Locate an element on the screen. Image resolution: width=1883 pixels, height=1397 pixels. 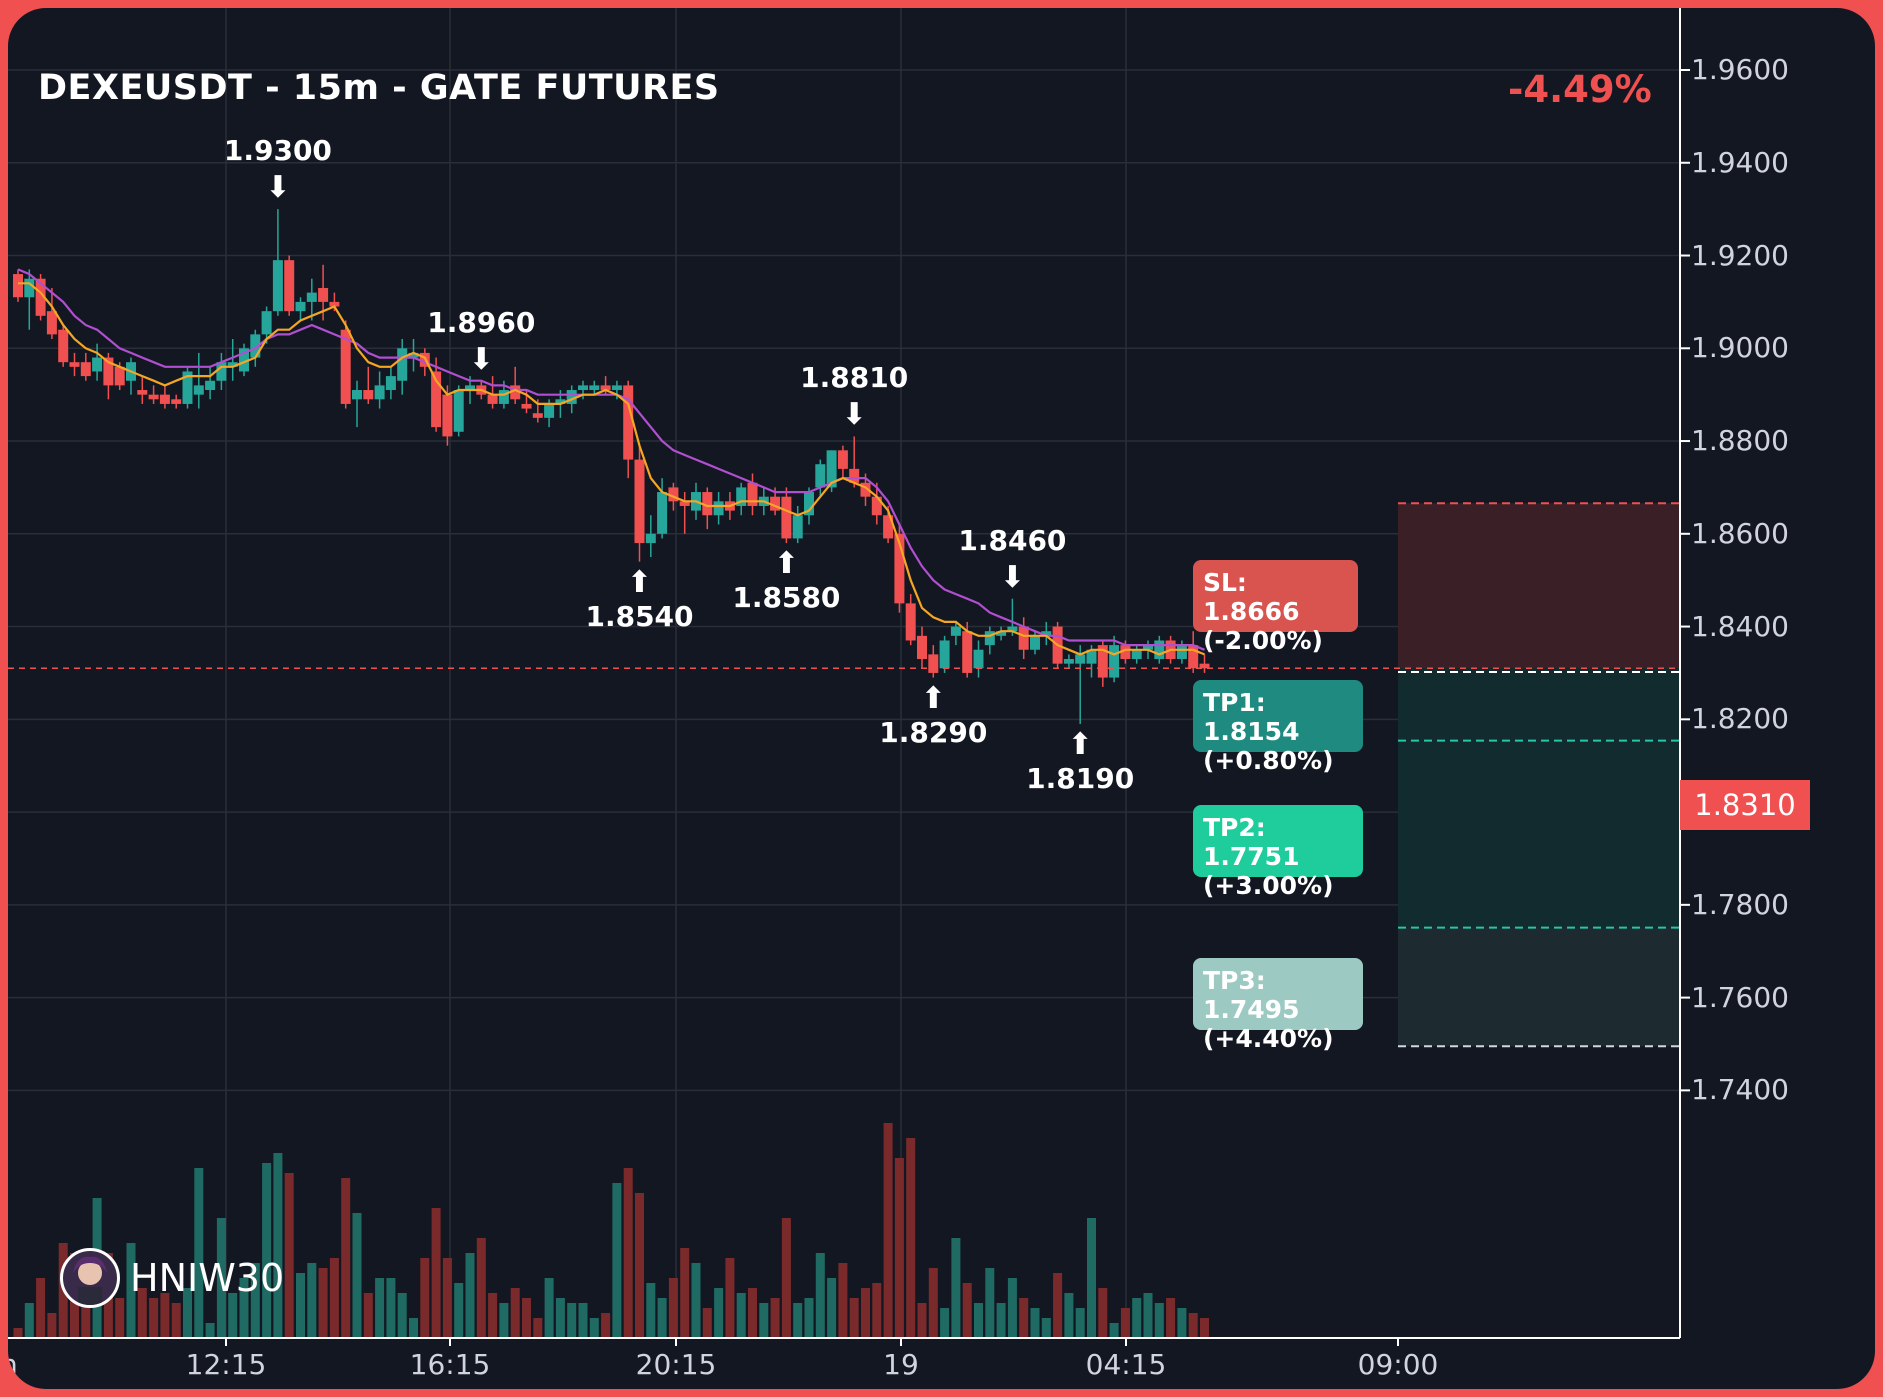
watermark-text: HNIW30 is located at coordinates (207, 1278).